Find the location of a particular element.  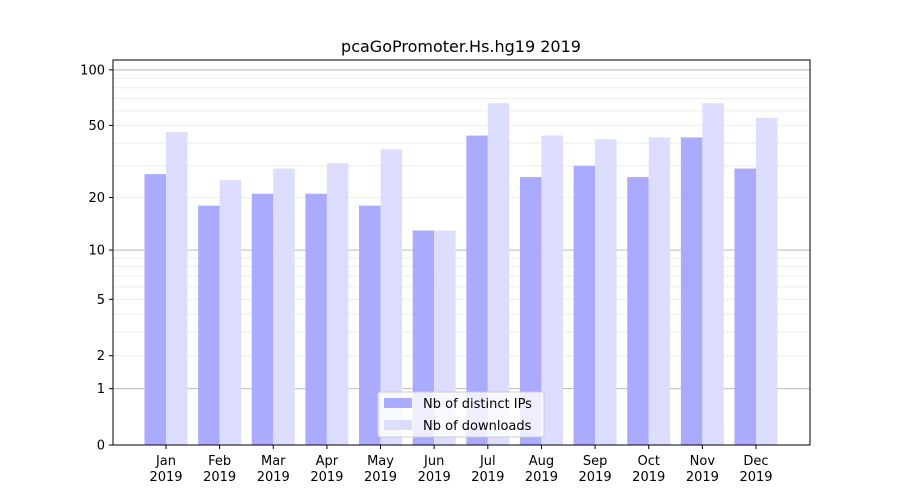

y-tick-label: 20 is located at coordinates (96, 198).